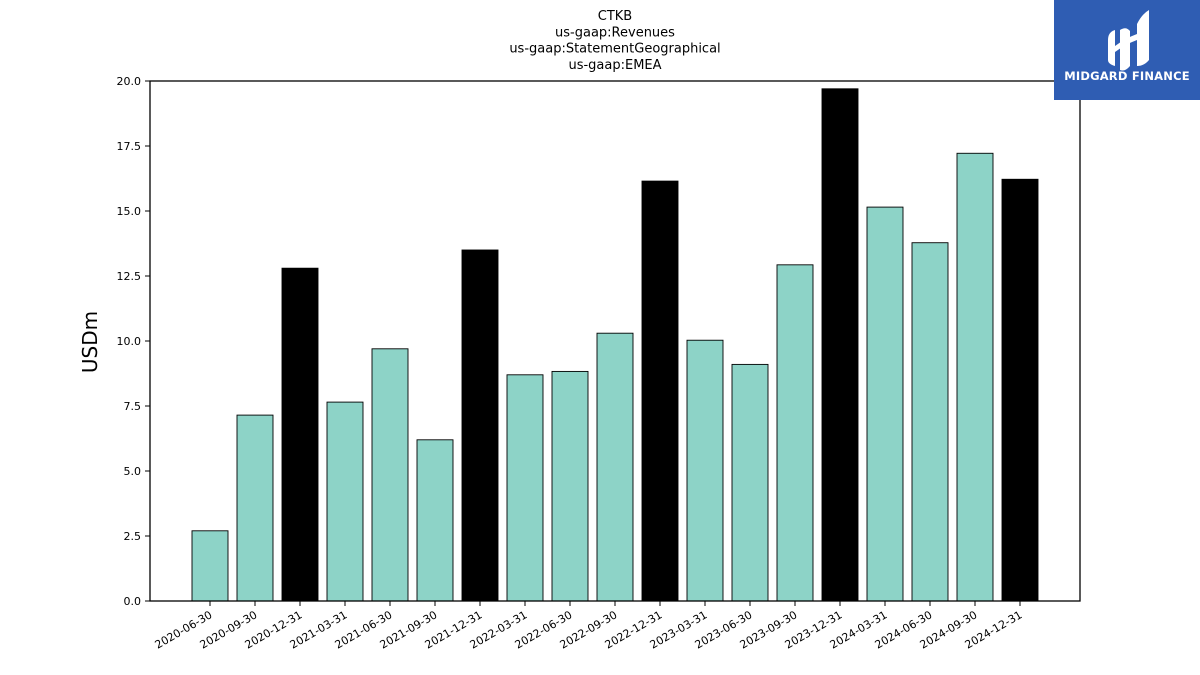 Image resolution: width=1200 pixels, height=675 pixels. Describe the element at coordinates (129, 211) in the screenshot. I see `y-tick-label: 15.0` at that location.